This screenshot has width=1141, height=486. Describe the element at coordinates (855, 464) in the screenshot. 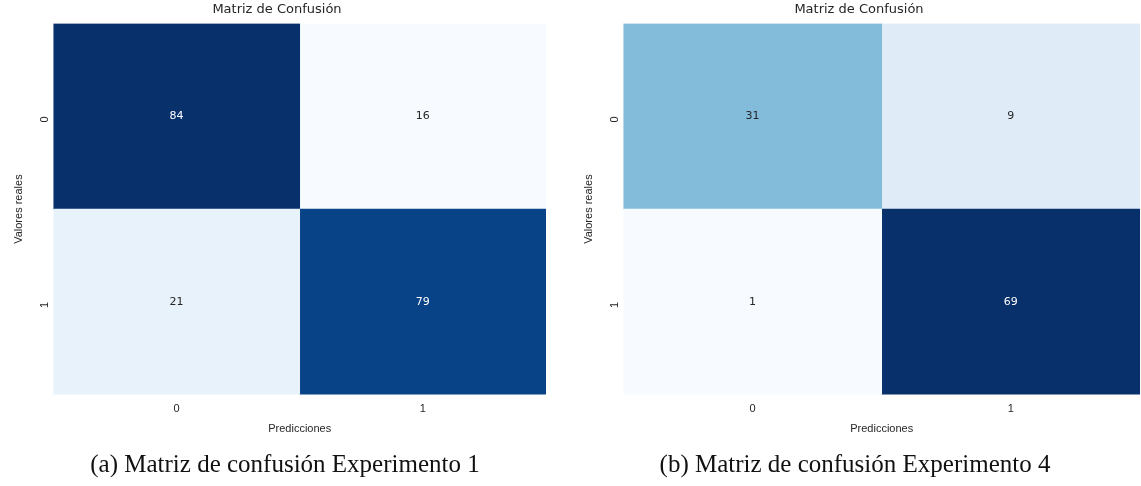

I see `text: (b) Matriz de confusión Experimento 4` at that location.